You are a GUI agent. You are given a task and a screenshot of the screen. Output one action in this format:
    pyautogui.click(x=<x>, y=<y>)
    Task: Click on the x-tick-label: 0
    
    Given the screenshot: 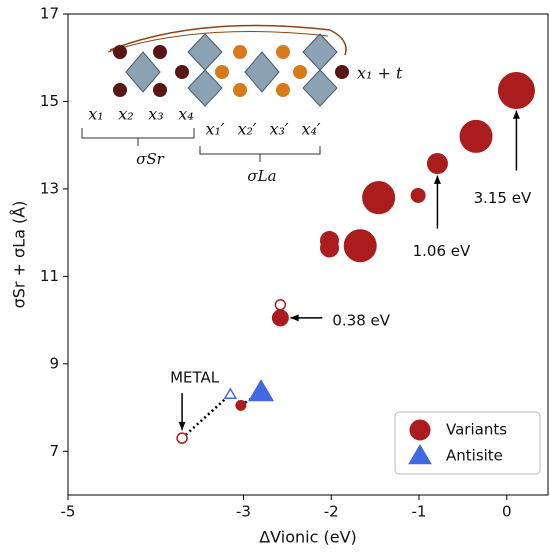 What is the action you would take?
    pyautogui.click(x=507, y=512)
    